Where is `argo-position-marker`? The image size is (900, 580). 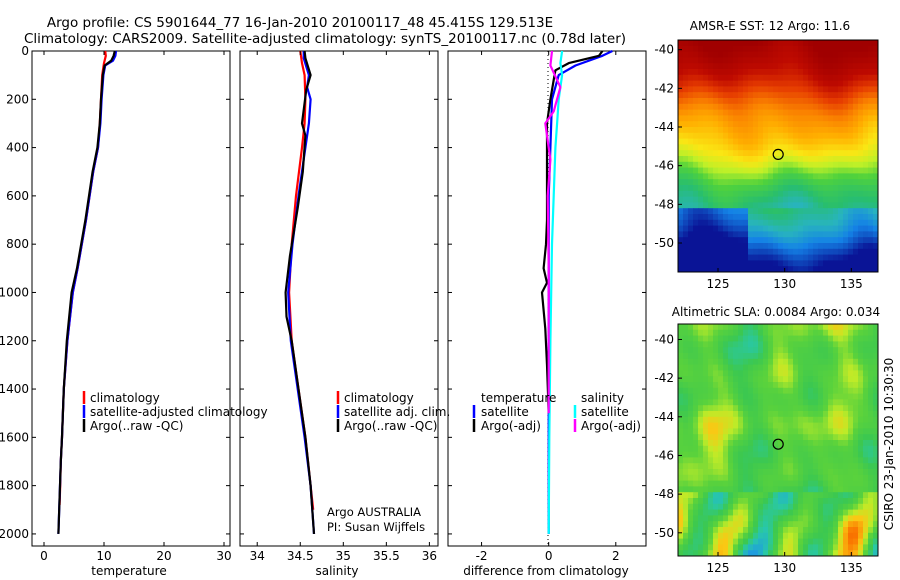 argo-position-marker is located at coordinates (778, 154).